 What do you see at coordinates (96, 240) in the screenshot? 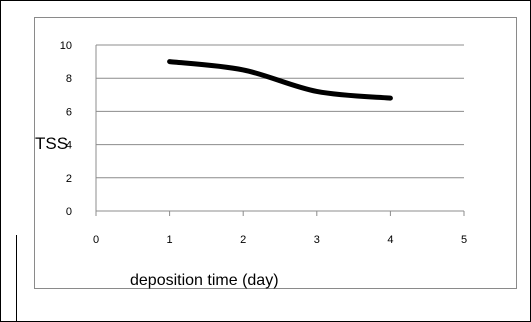
I see `x-tick-label: 0` at bounding box center [96, 240].